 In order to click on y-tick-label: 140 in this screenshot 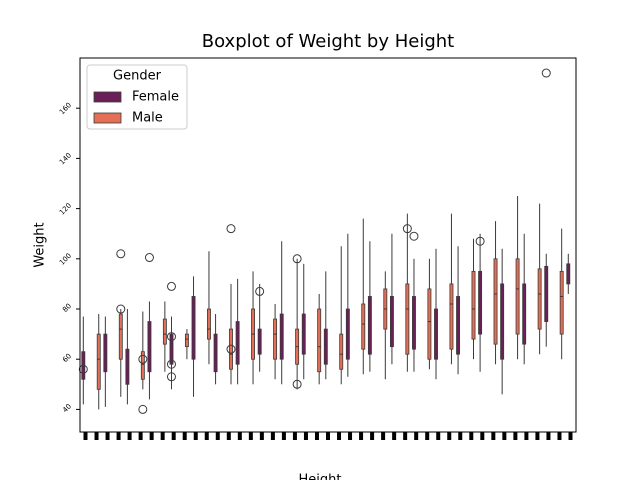, I will do `click(65, 158)`.